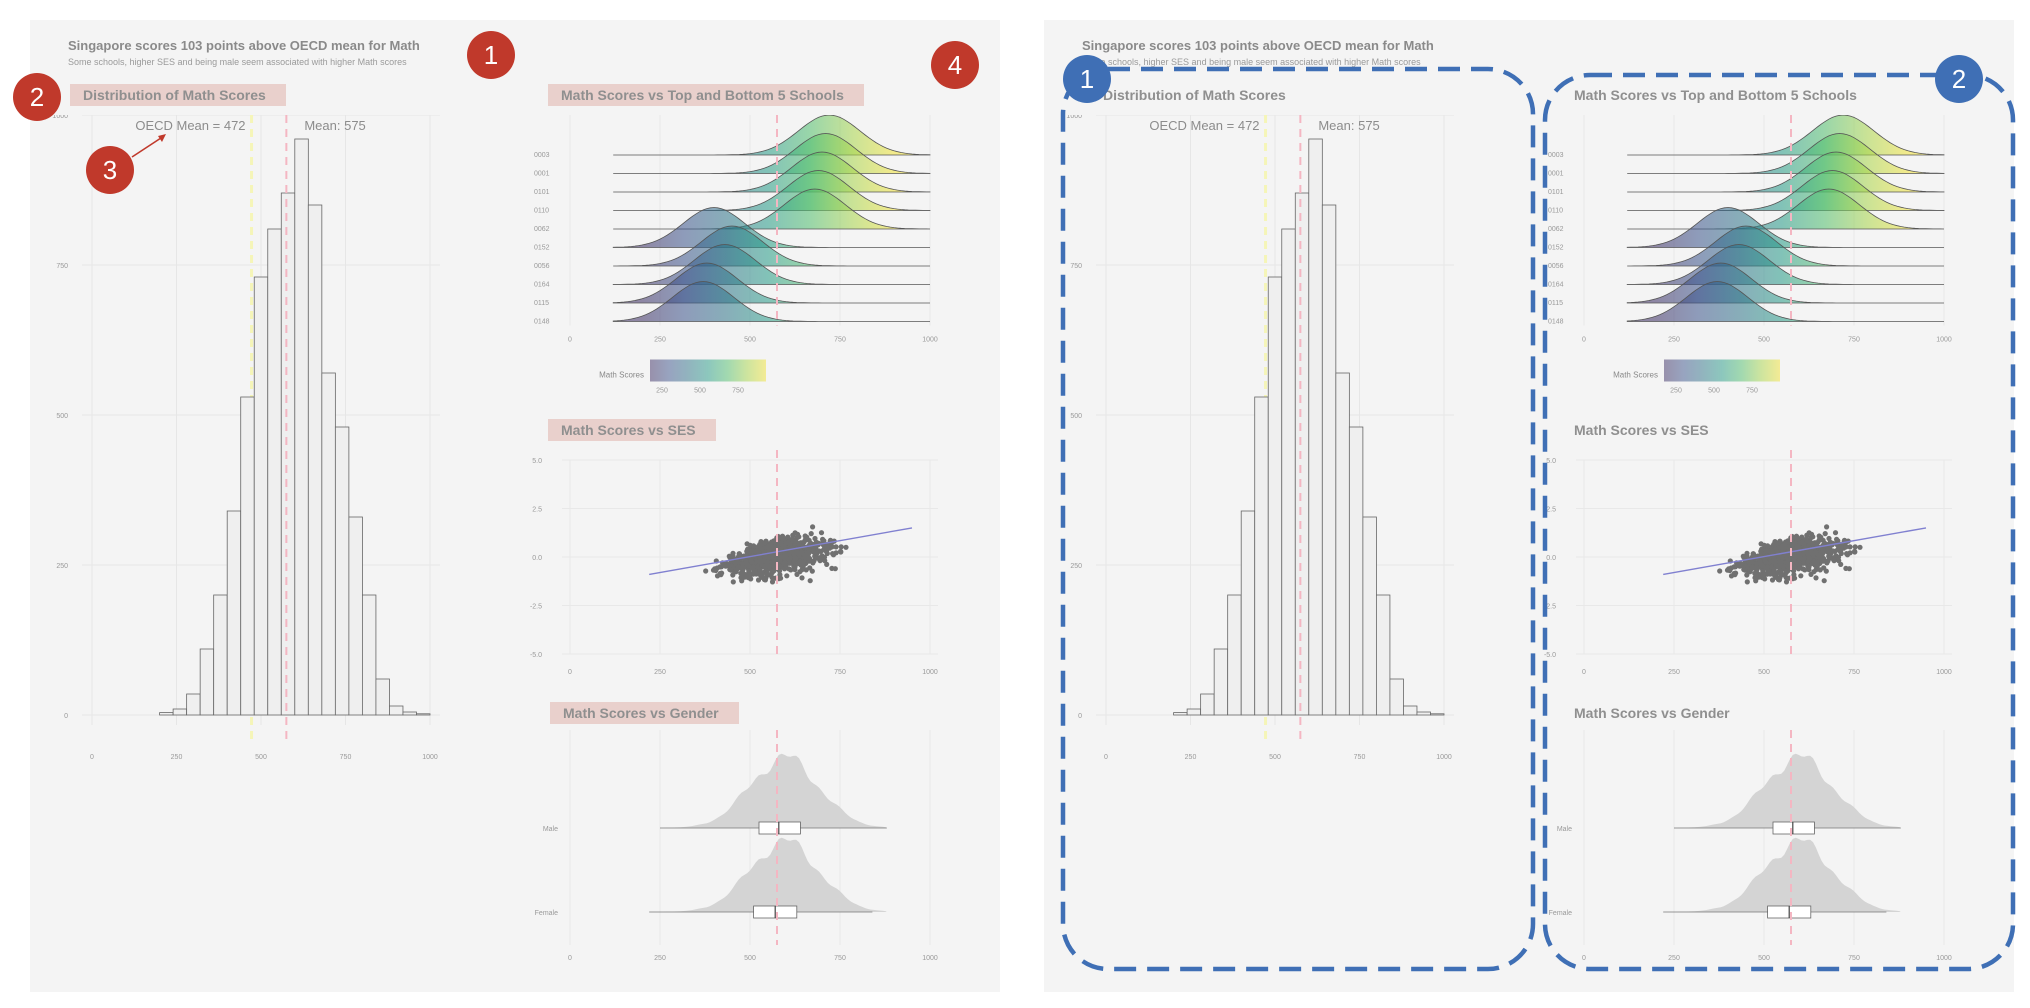 This screenshot has width=2030, height=1008. What do you see at coordinates (1793, 828) in the screenshot?
I see `box-iqr` at bounding box center [1793, 828].